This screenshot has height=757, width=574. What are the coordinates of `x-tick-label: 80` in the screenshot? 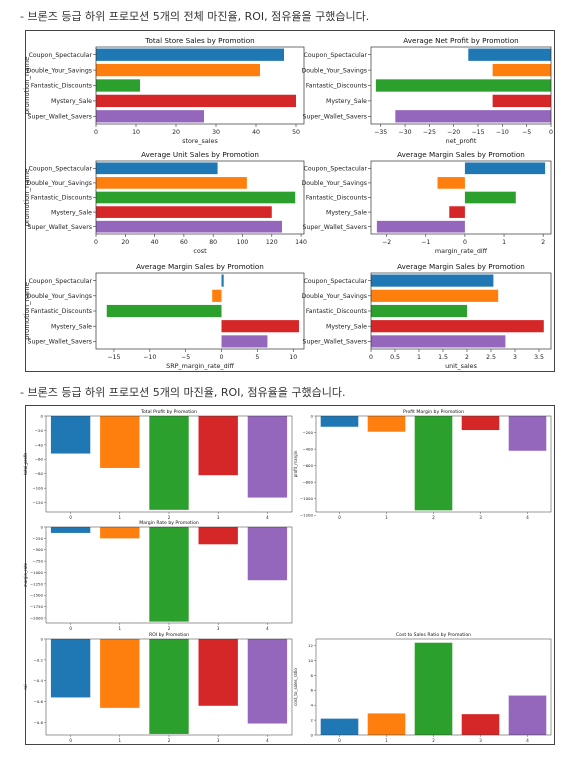 It's located at (213, 242).